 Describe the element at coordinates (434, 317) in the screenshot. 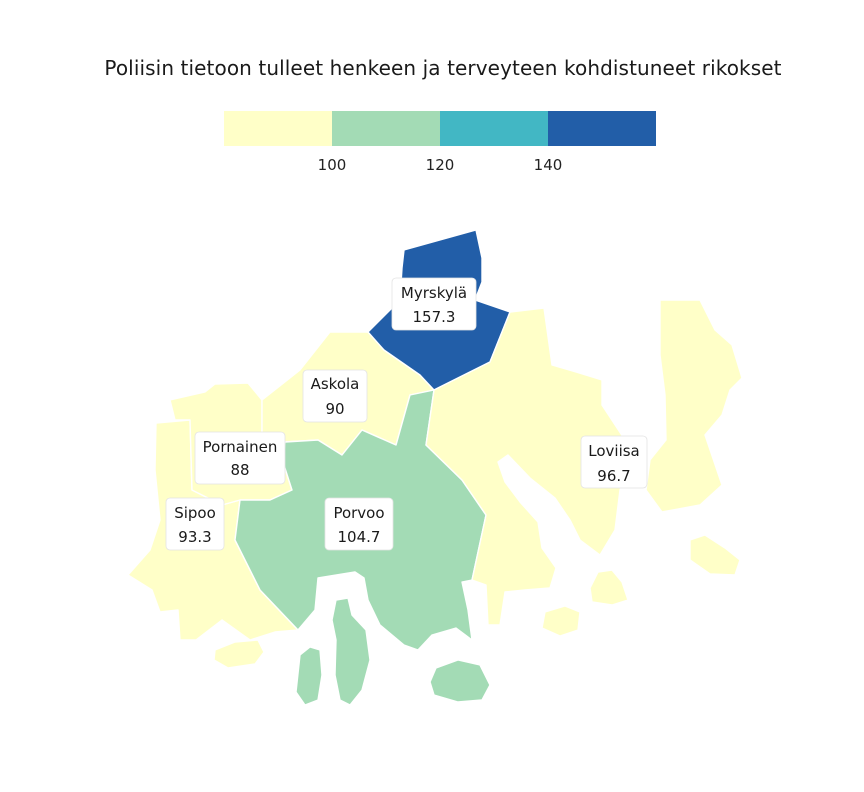

I see `label-myrskyla-value: 157.3` at that location.